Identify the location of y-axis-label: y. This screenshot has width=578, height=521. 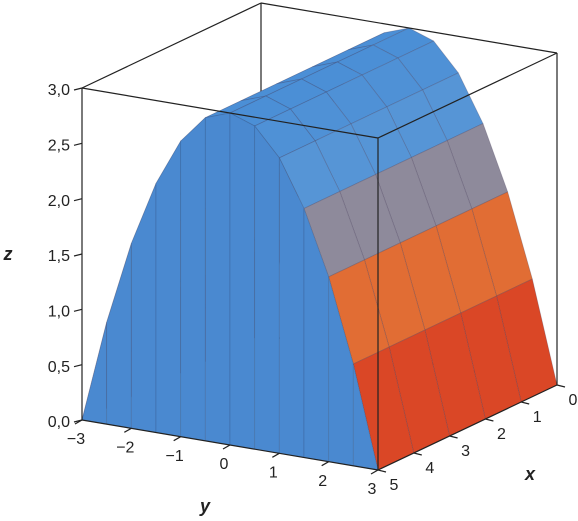
(205, 506).